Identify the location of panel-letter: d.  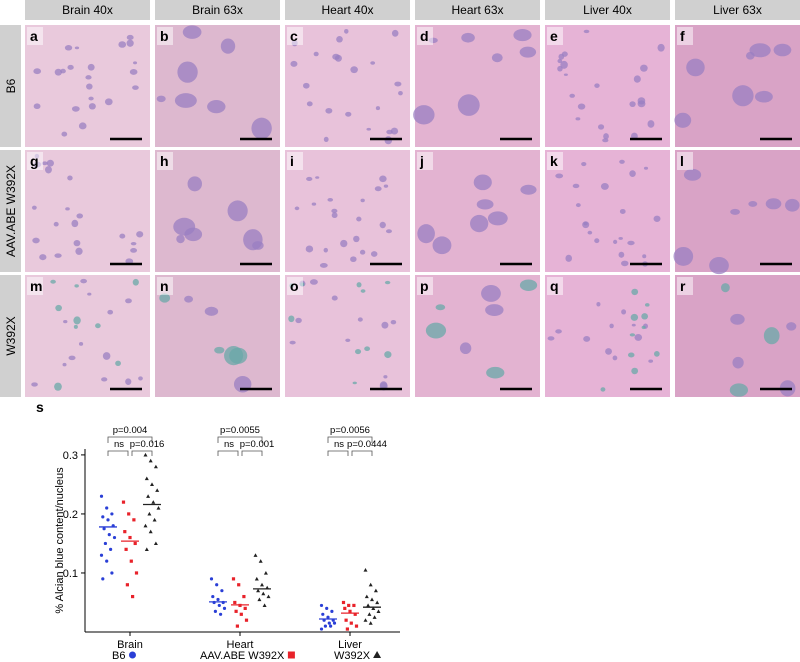
(424, 36).